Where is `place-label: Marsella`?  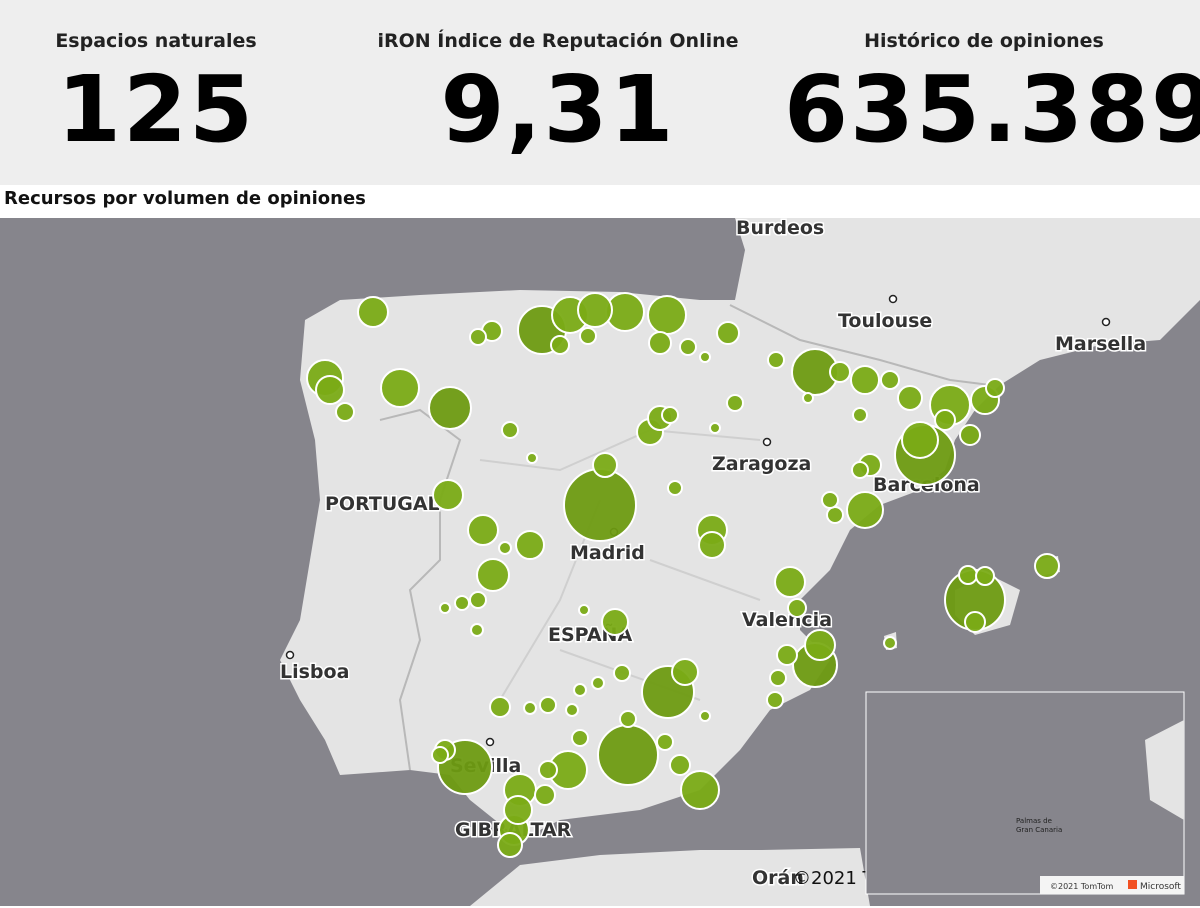
place-label: Marsella is located at coordinates (1100, 344).